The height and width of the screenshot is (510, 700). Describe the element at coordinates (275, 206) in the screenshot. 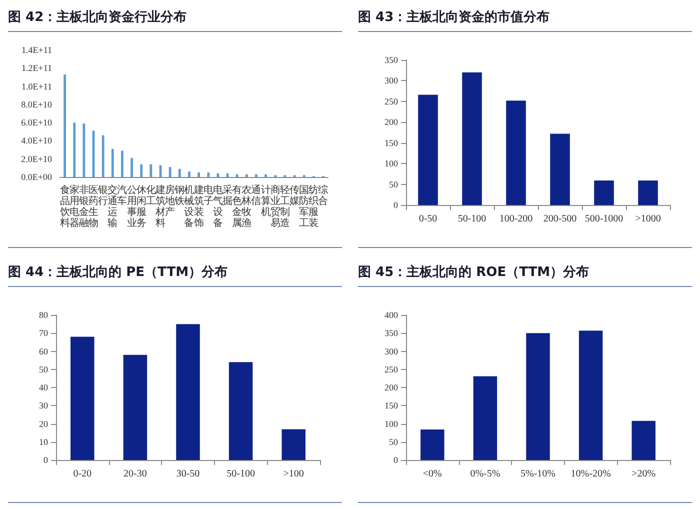

I see `x-tick-label: 商业贸易` at that location.